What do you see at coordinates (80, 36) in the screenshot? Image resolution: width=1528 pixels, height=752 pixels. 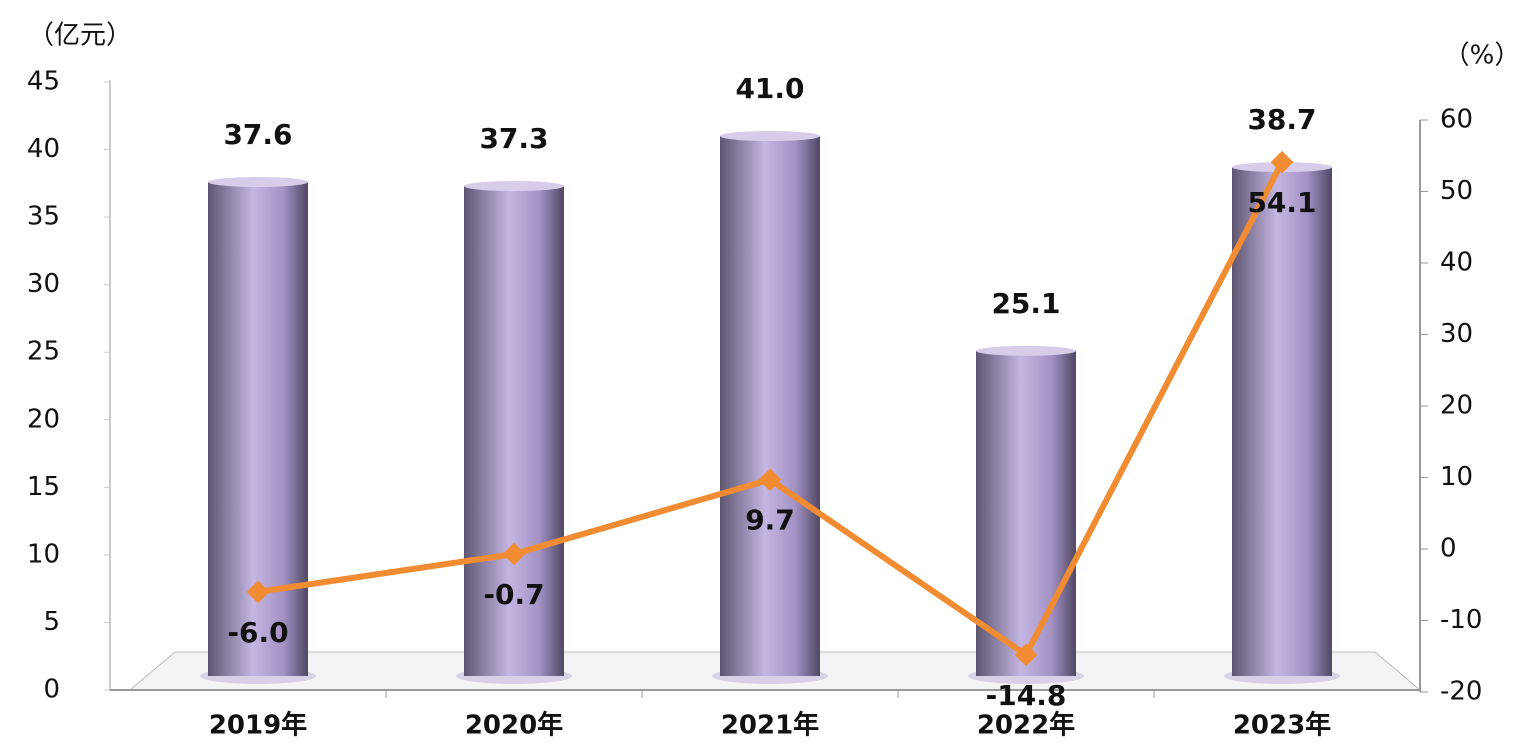 I see `y-axis-label: （亿元）` at bounding box center [80, 36].